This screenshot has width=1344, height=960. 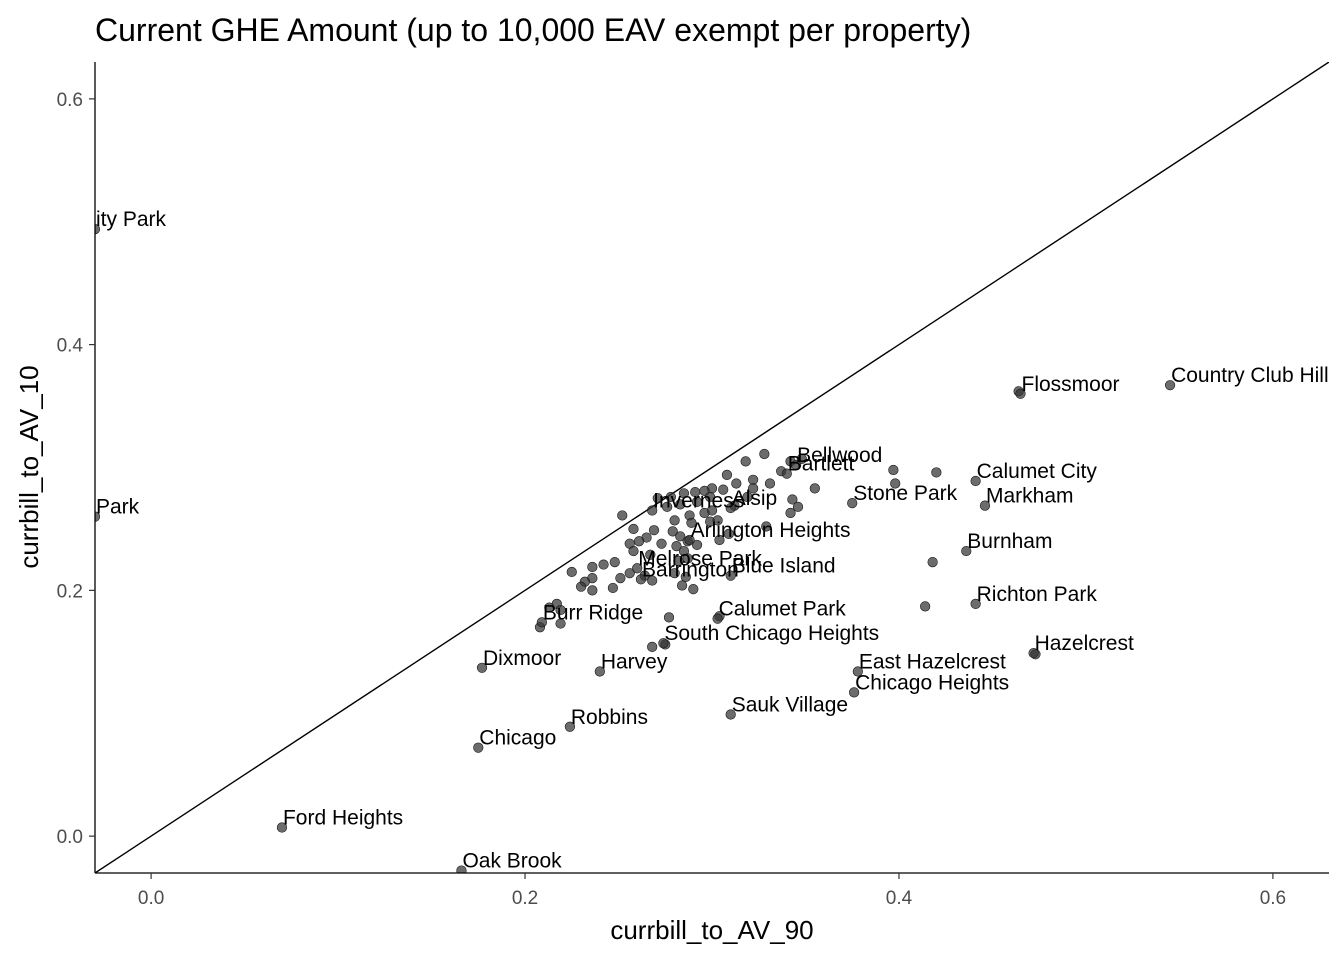 What do you see at coordinates (70, 346) in the screenshot?
I see `y-tick-label: 0.4` at bounding box center [70, 346].